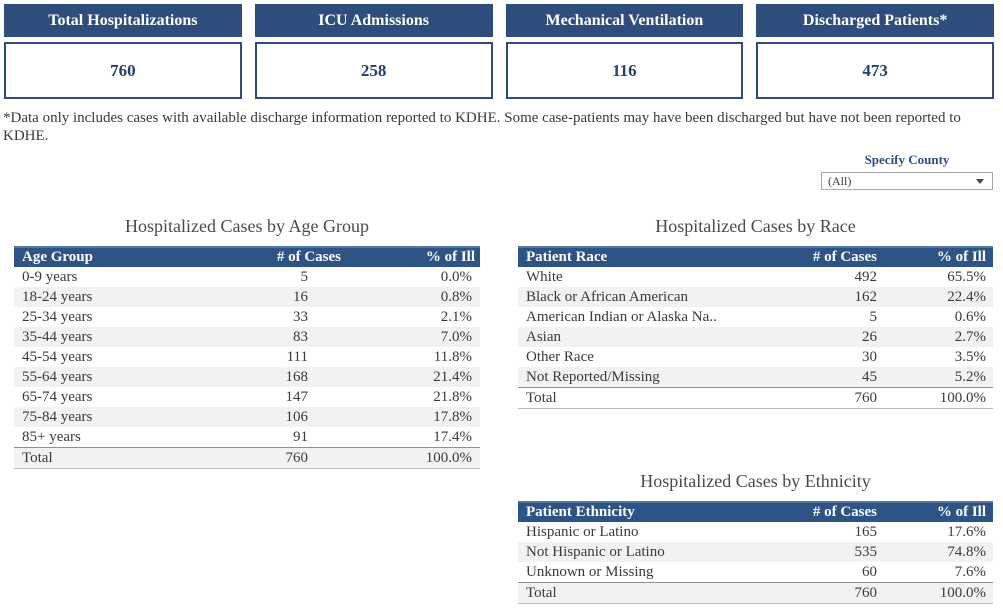 The width and height of the screenshot is (1003, 612). Describe the element at coordinates (755, 226) in the screenshot. I see `table-title: Hospitalized Cases by Race` at that location.